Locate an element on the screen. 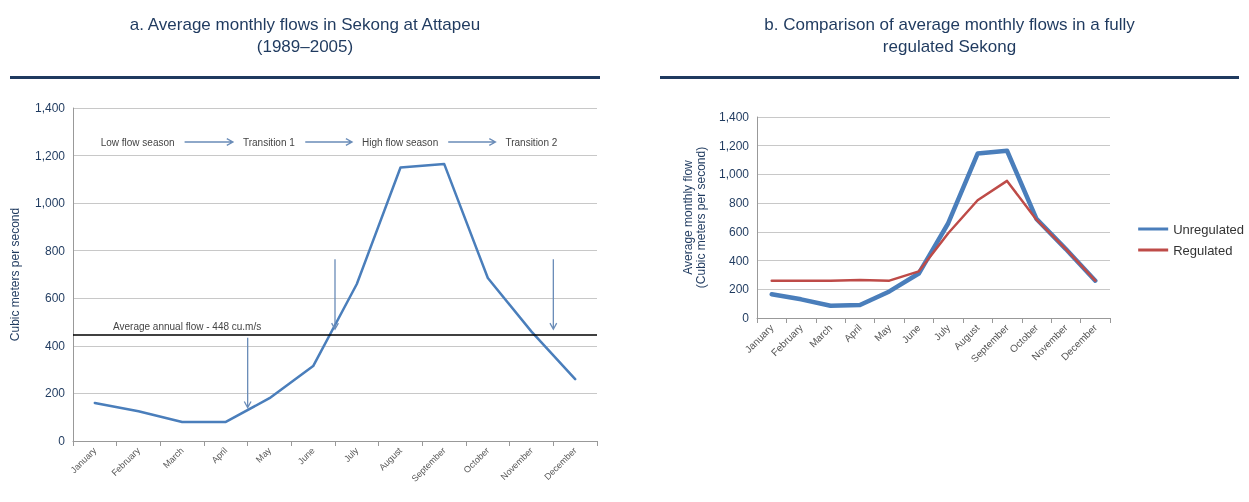 Image resolution: width=1249 pixels, height=502 pixels. ref-line-label: Average annual flow - 448 cu.m/s is located at coordinates (187, 326).